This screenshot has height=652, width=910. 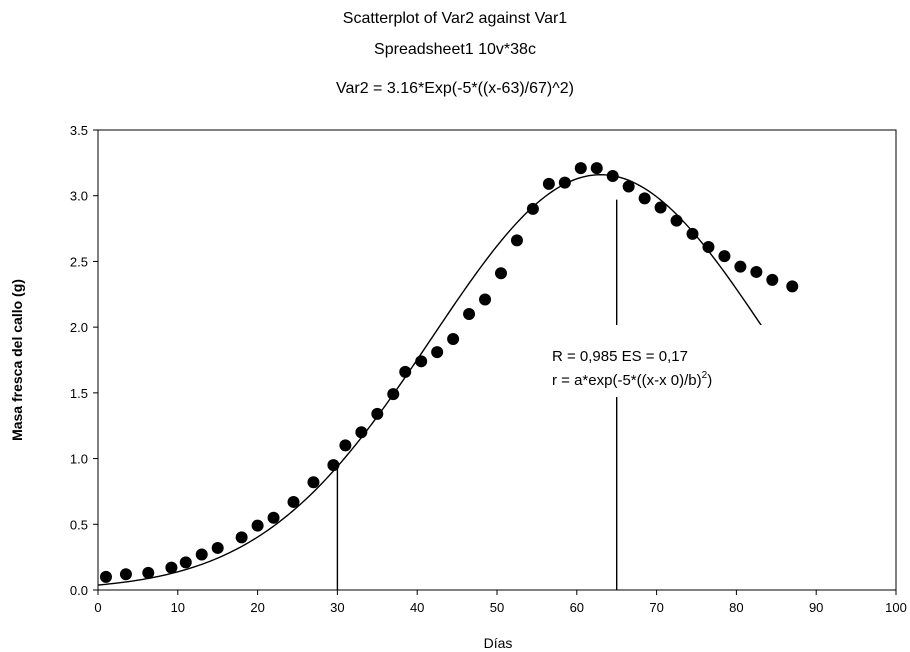 I want to click on x-tick-label: 0, so click(x=97, y=607).